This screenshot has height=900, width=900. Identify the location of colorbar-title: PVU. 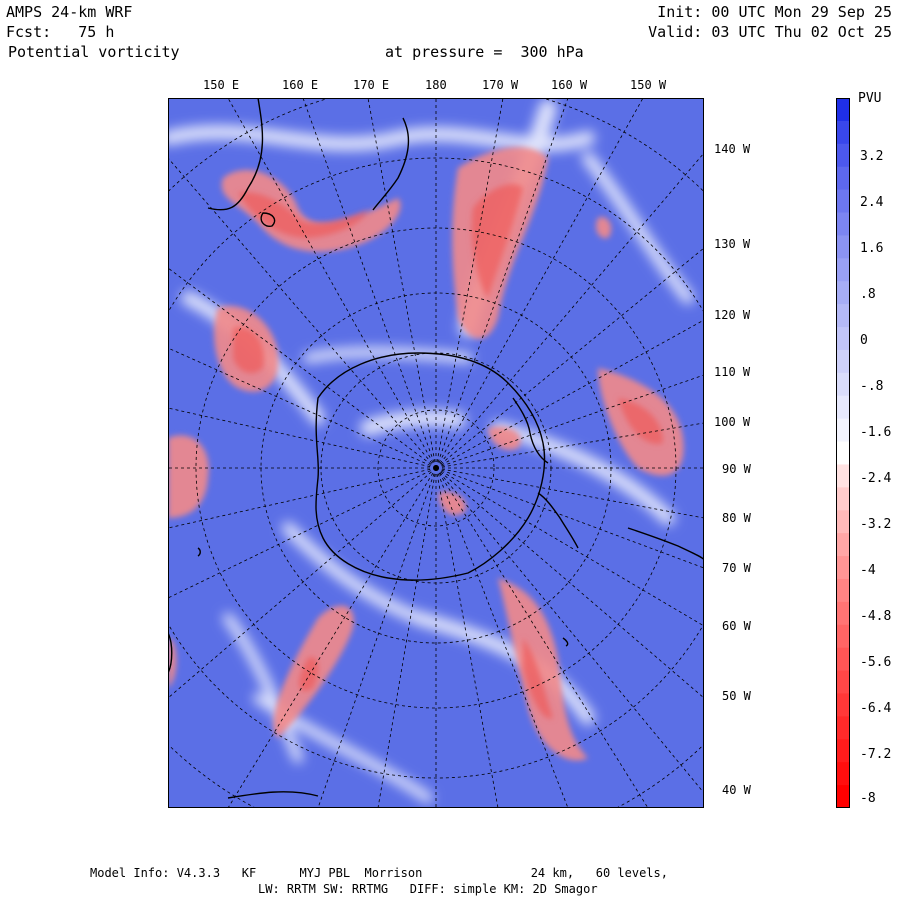
(870, 98).